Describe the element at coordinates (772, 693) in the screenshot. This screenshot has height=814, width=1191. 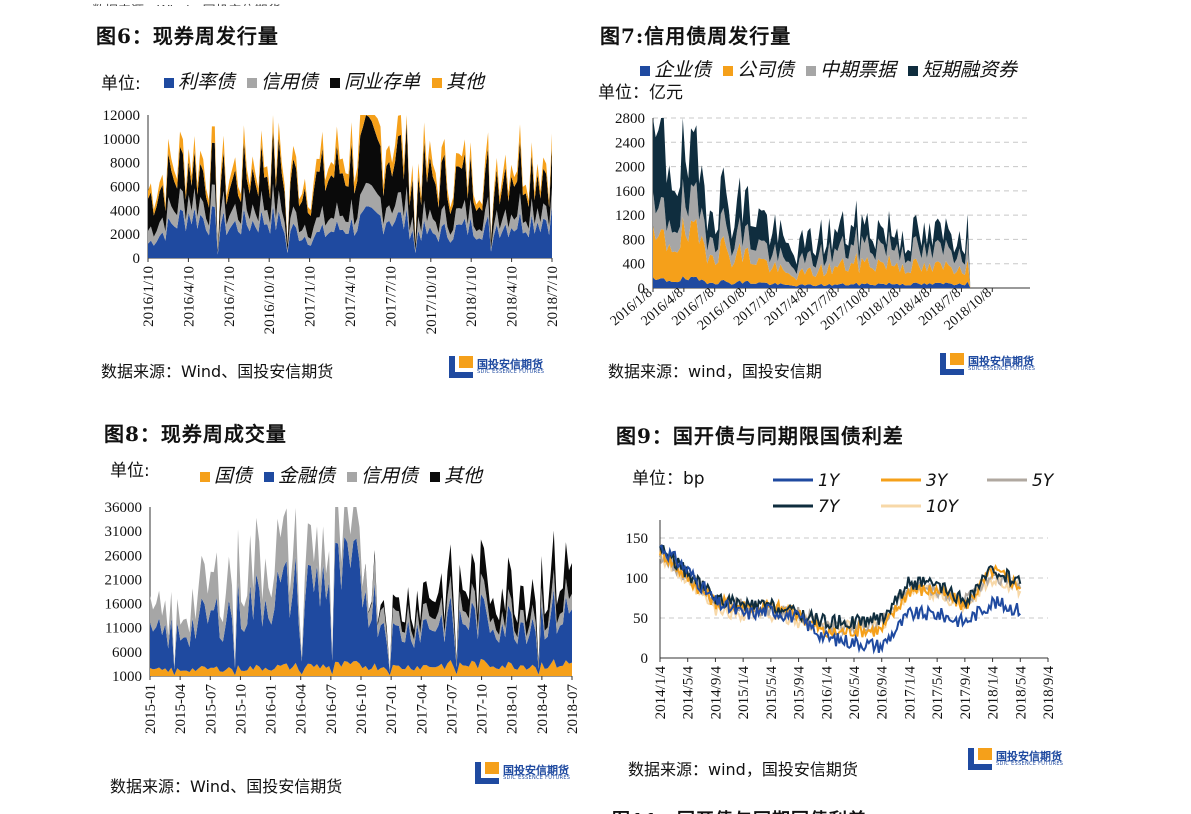
I see `x-tick-label: 2015/5/4` at that location.